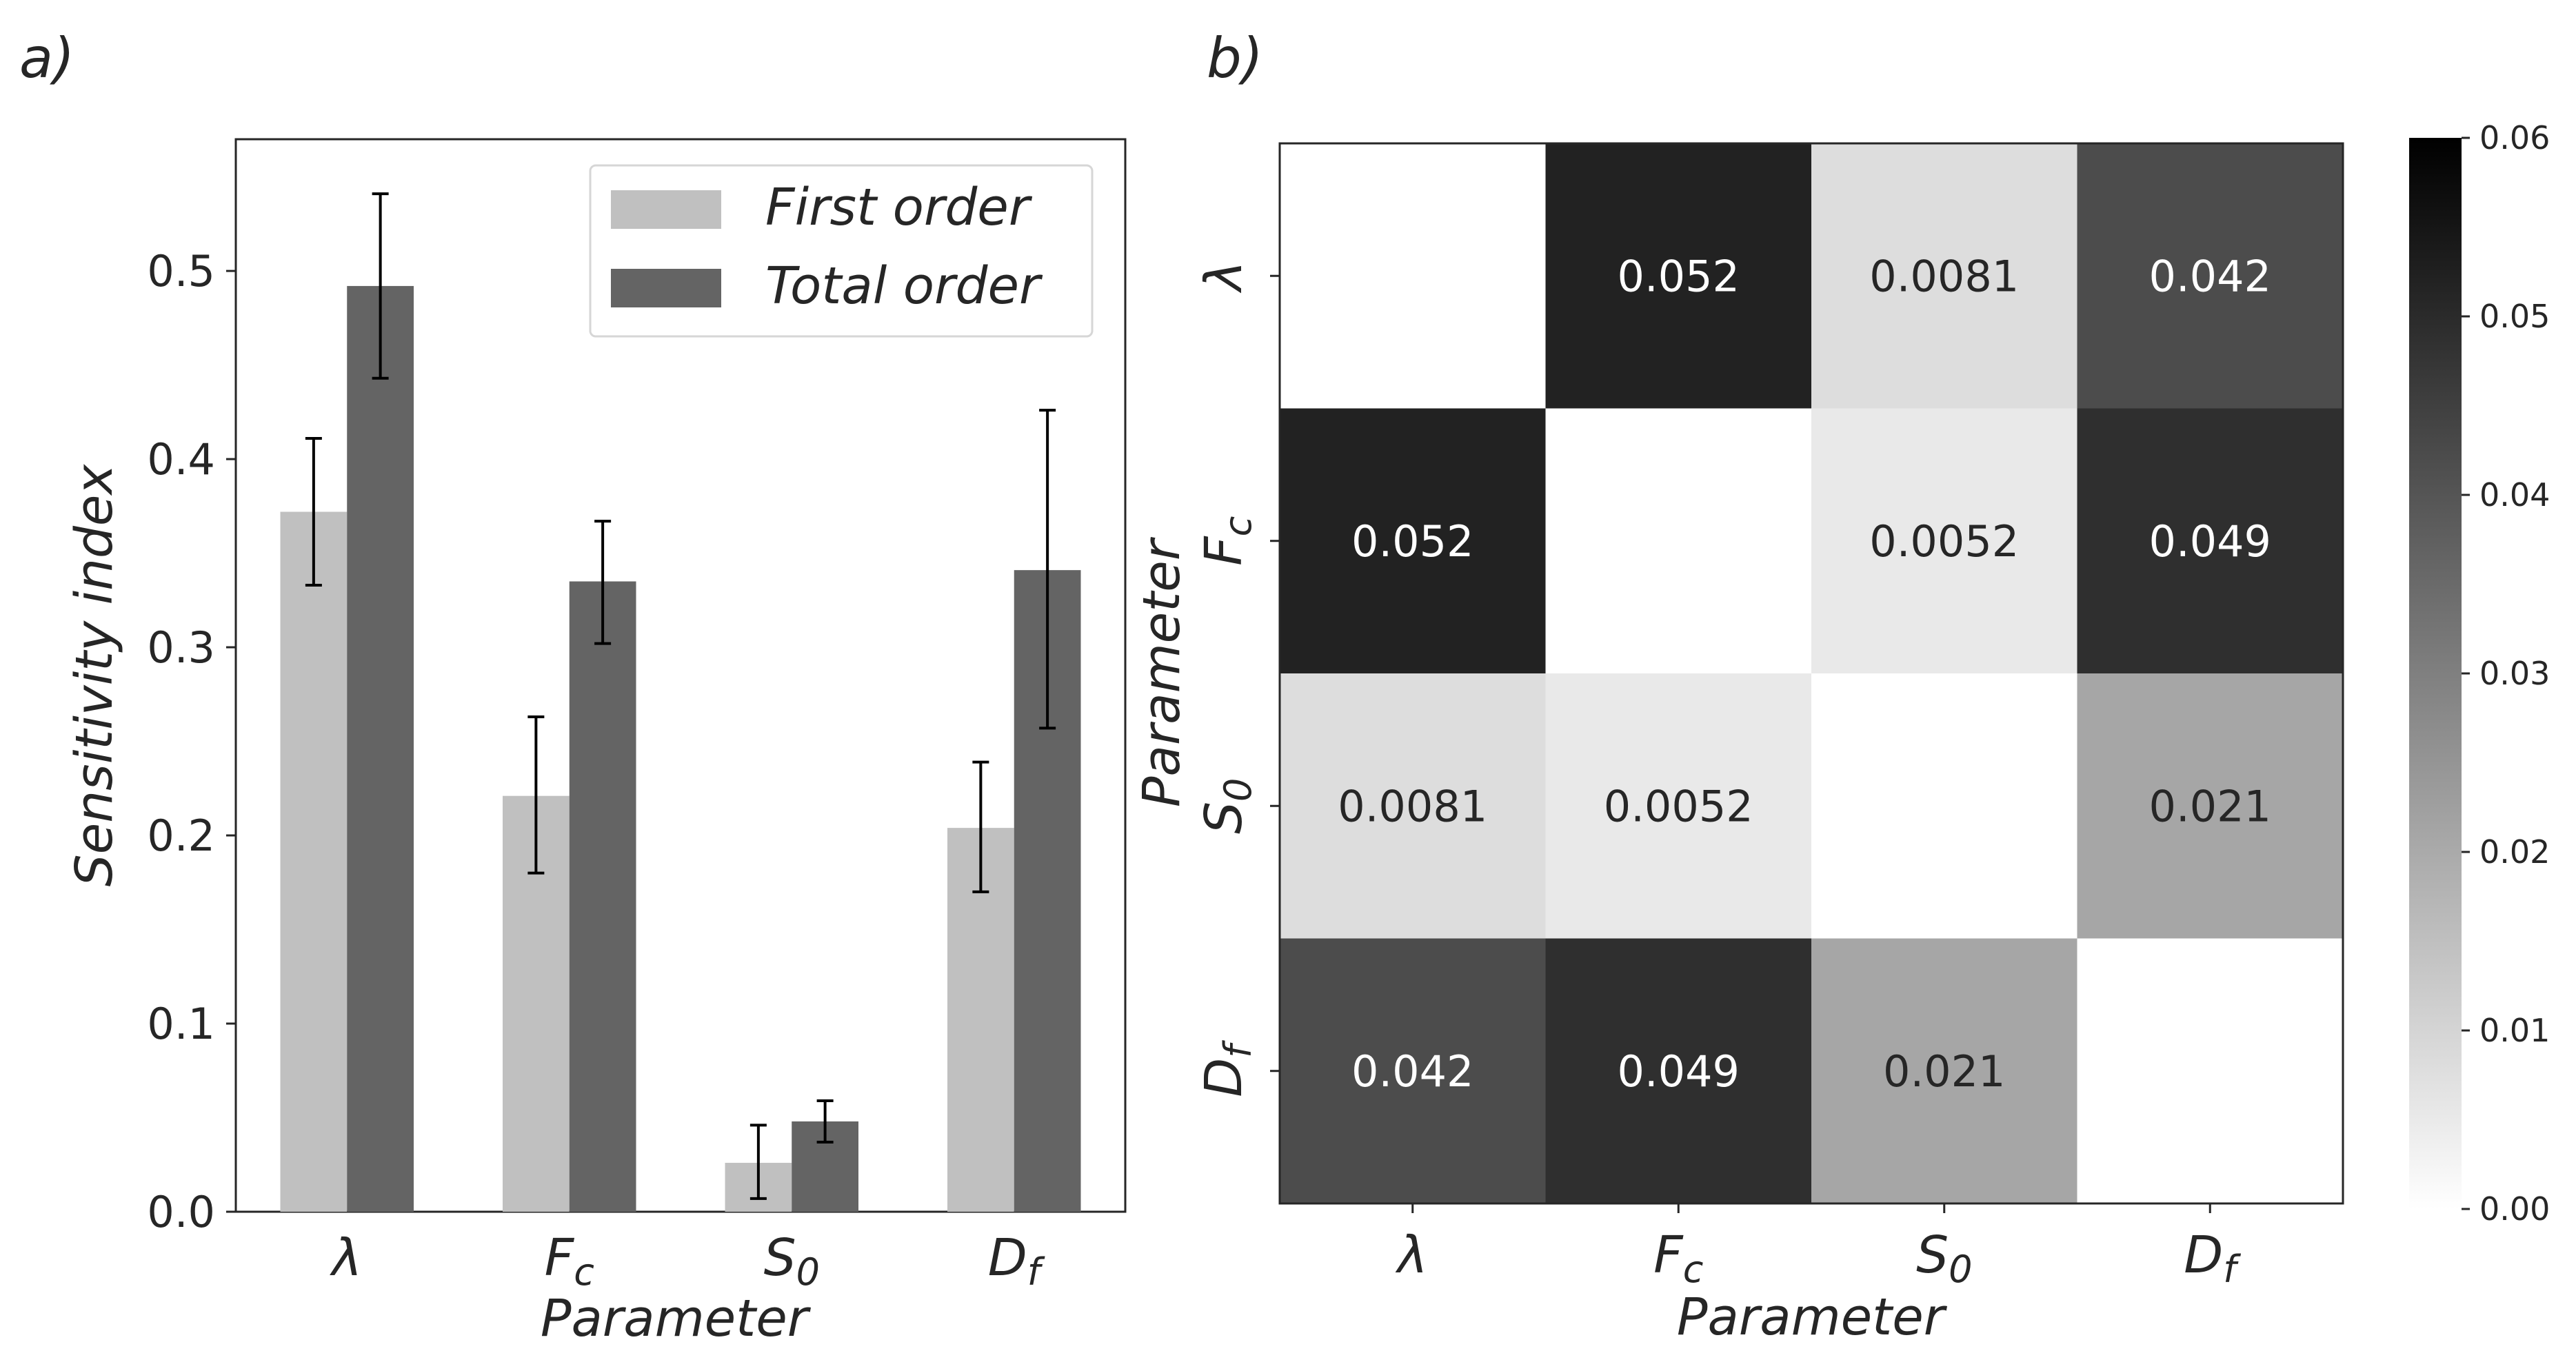 Image resolution: width=2576 pixels, height=1362 pixels. What do you see at coordinates (1812, 1317) in the screenshot?
I see `heatmap-x-axis-label: Parameter` at bounding box center [1812, 1317].